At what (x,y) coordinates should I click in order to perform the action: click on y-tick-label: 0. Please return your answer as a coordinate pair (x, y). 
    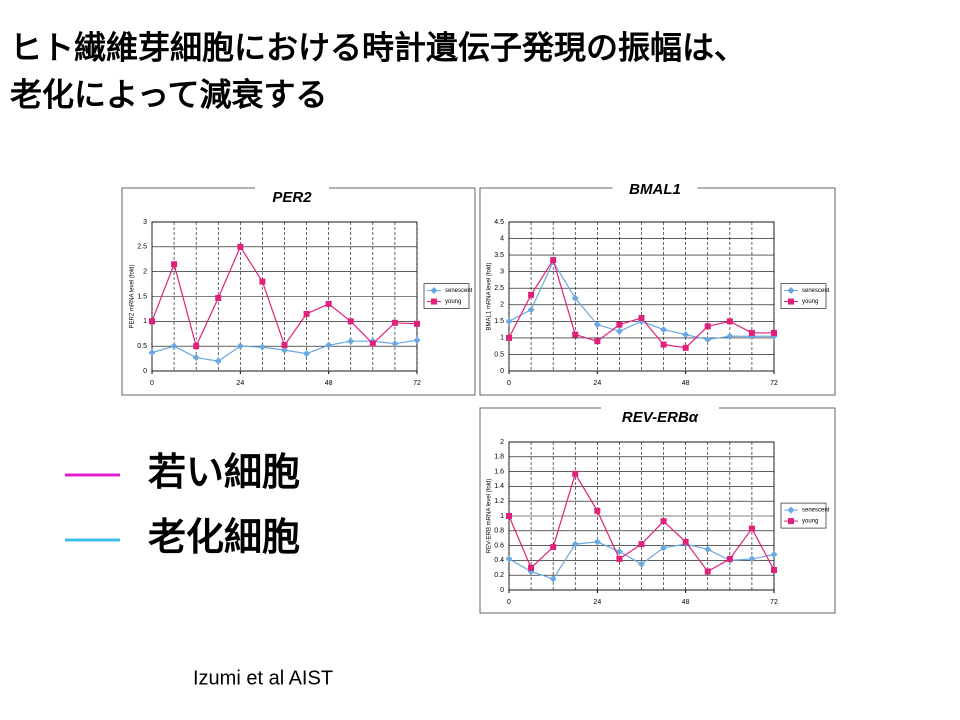
    Looking at the image, I should click on (145, 371).